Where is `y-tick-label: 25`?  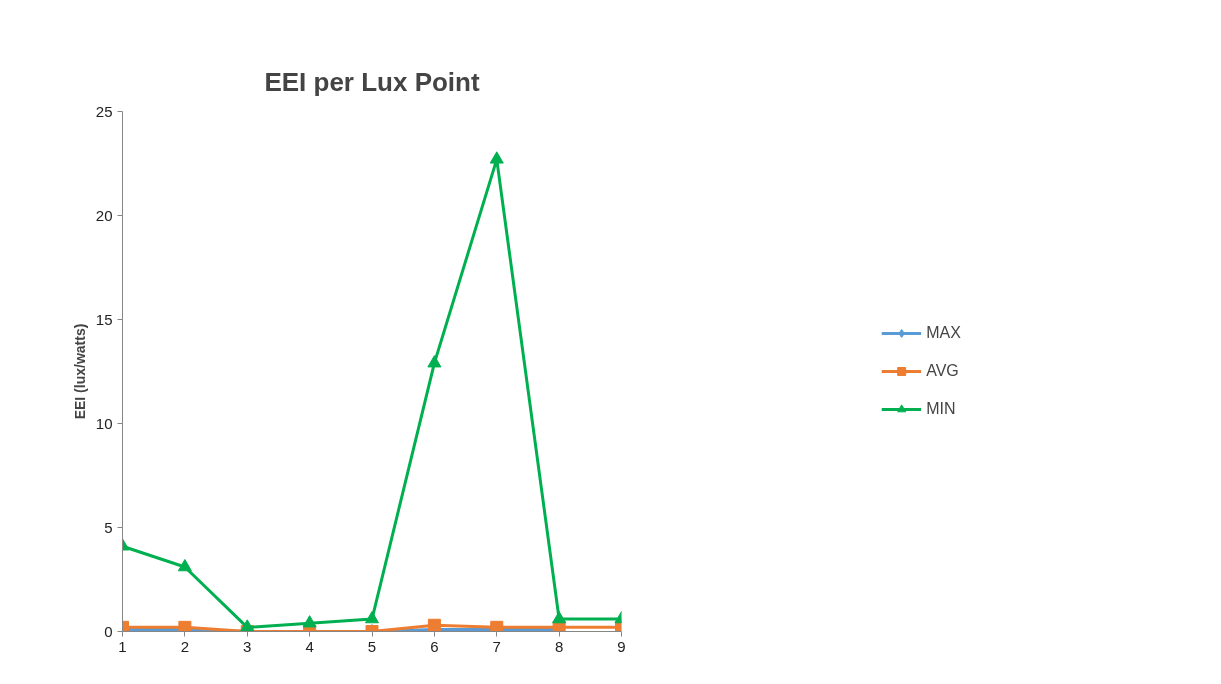
y-tick-label: 25 is located at coordinates (104, 111).